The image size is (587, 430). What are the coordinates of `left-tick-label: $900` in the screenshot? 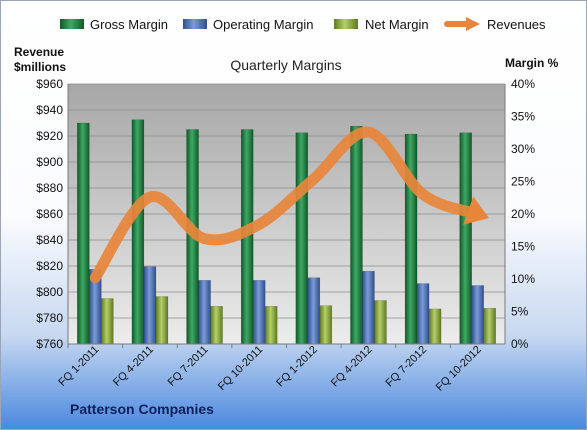 It's located at (49, 162).